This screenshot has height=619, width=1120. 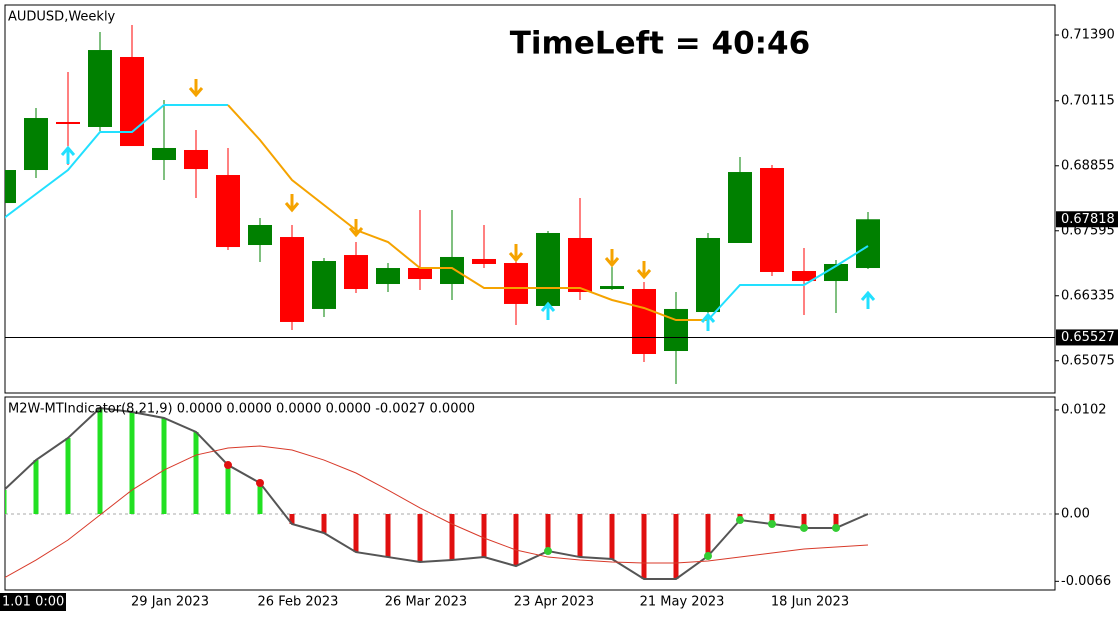 What do you see at coordinates (1088, 295) in the screenshot?
I see `y-tick-label: 0.66335` at bounding box center [1088, 295].